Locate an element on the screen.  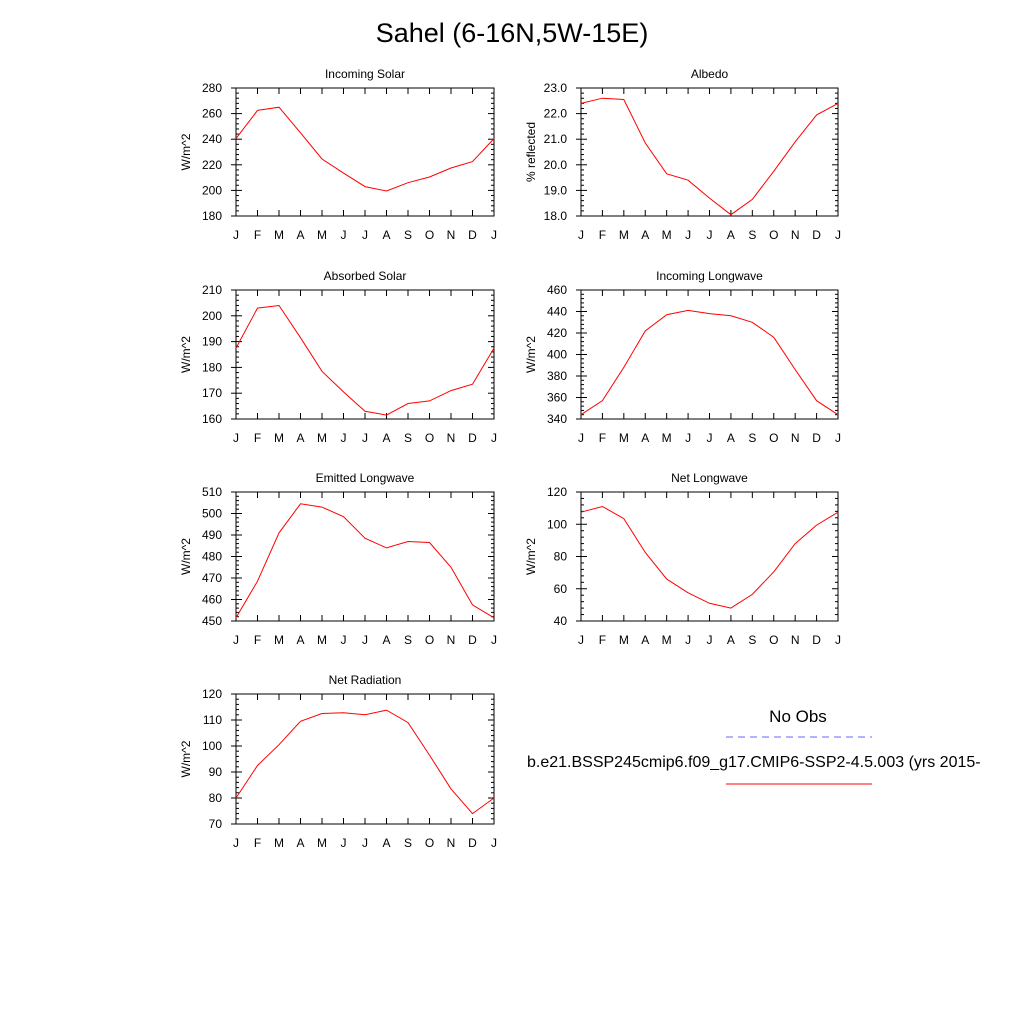
y-tick-label: 470 is located at coordinates (212, 578).